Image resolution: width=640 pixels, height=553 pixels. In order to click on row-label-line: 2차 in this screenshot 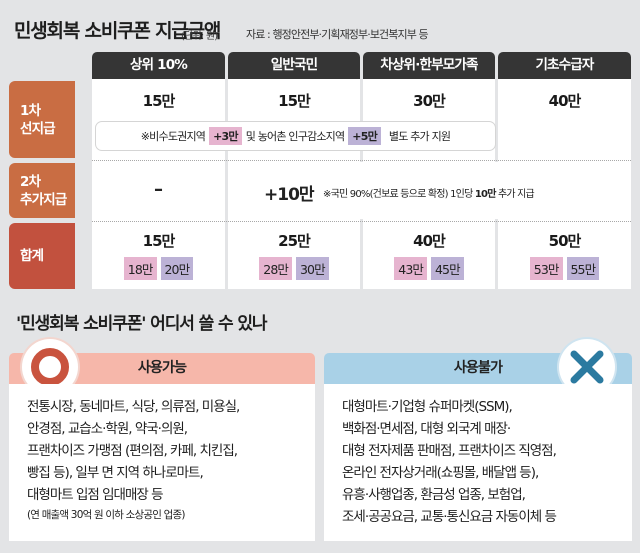, I will do `click(30, 181)`.